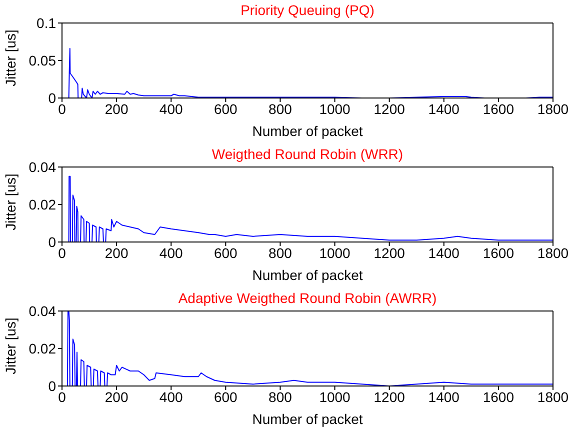  What do you see at coordinates (307, 154) in the screenshot?
I see `chart-title: Weigthed Round Robin (WRR)` at bounding box center [307, 154].